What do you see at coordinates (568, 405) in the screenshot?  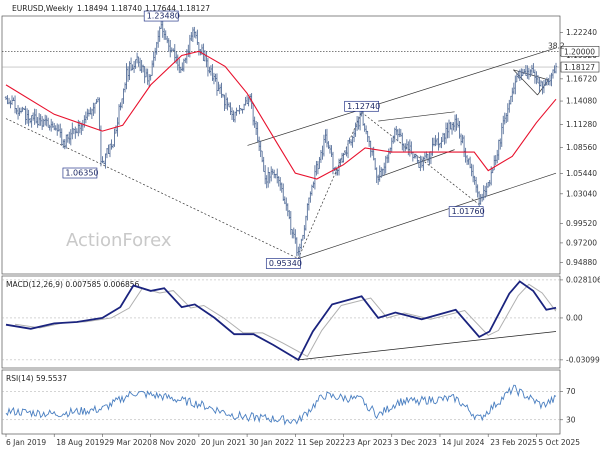 I see `rsi-axis: 70 30` at bounding box center [568, 405].